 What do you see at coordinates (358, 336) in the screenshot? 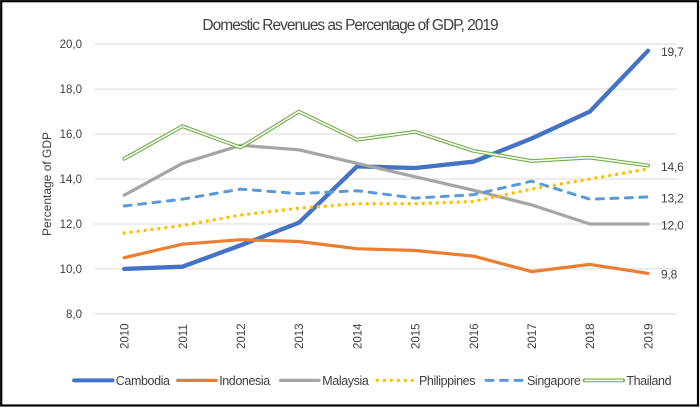
I see `svg-text: 2014` at bounding box center [358, 336].